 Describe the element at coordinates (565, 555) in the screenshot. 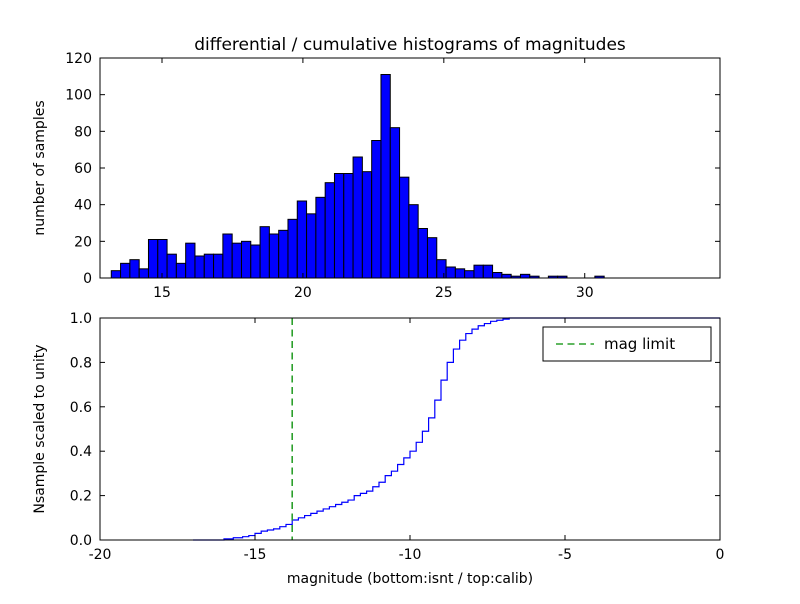

I see `bottom-xtick-label: -5` at that location.